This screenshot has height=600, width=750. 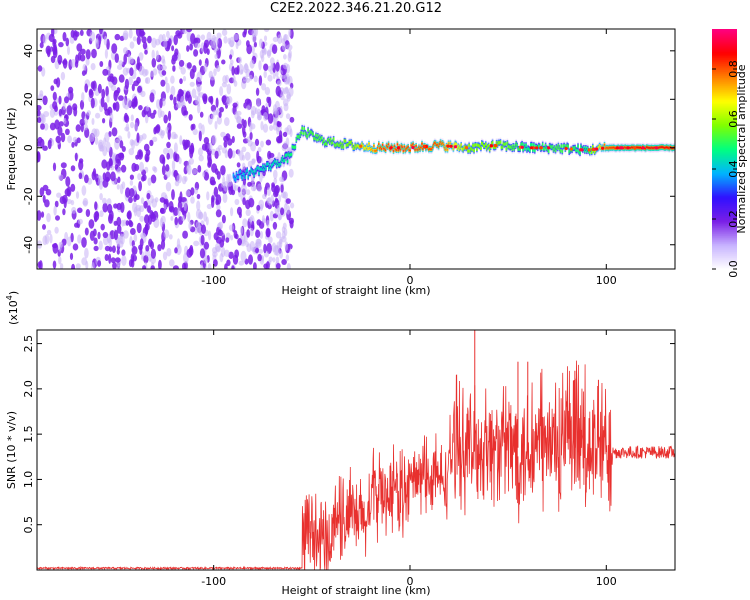 I want to click on colorbar-tick-label: 0.8, so click(x=733, y=69).